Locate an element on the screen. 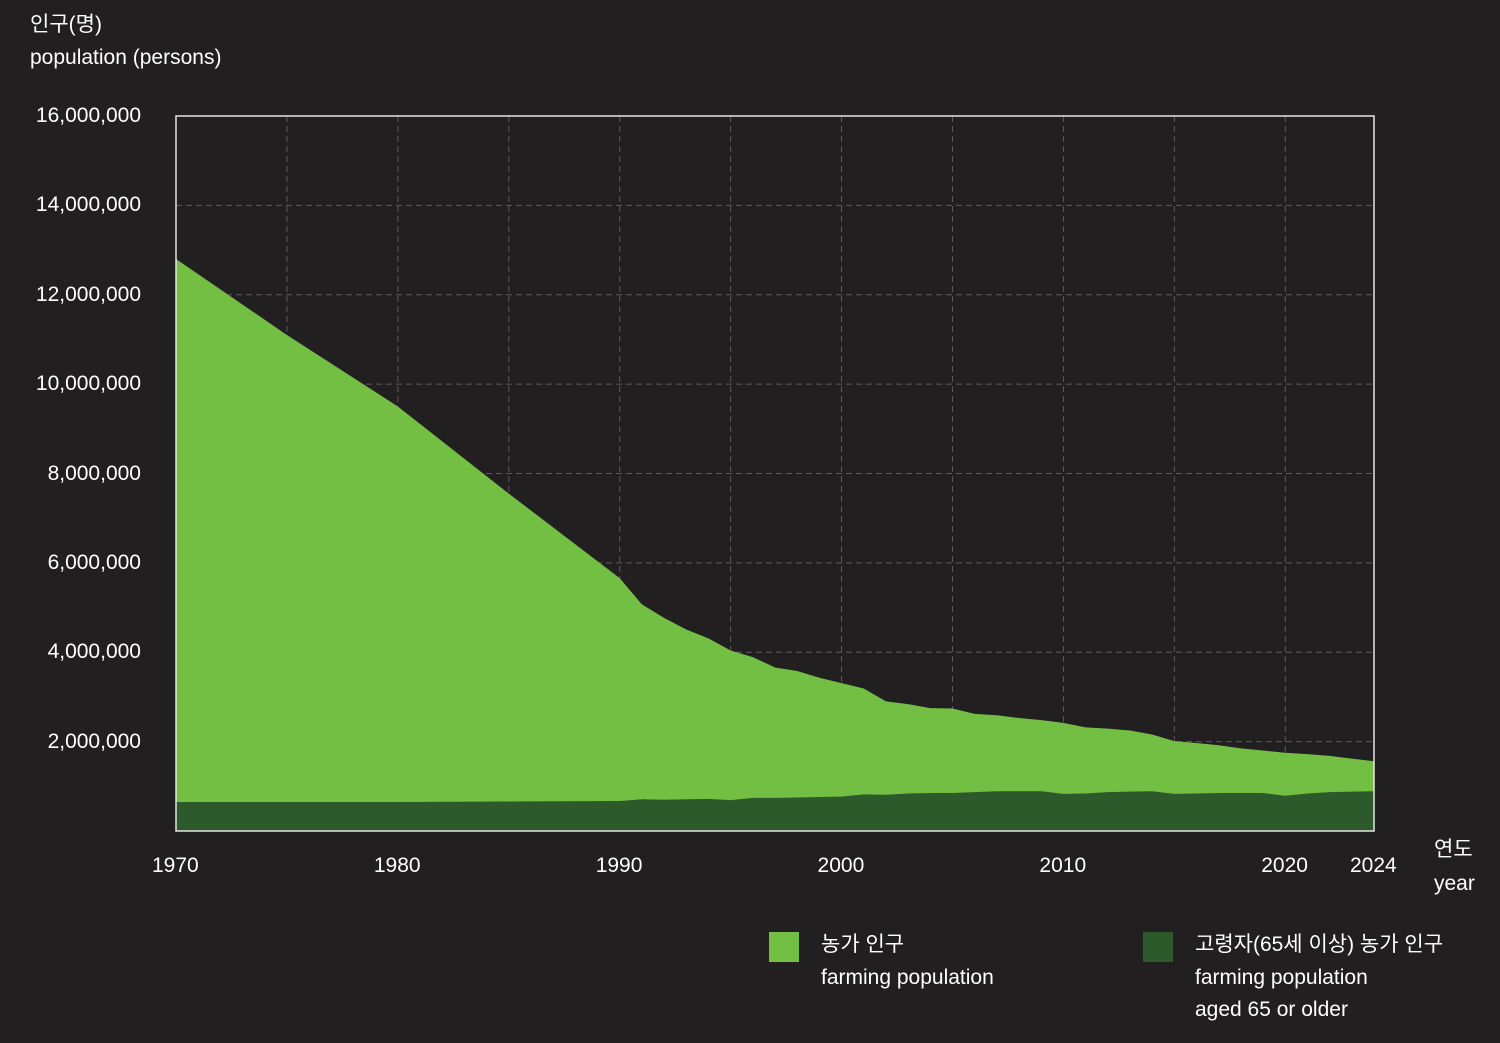 This screenshot has width=1500, height=1043. x-axis-title-ko: 연도 is located at coordinates (1453, 849).